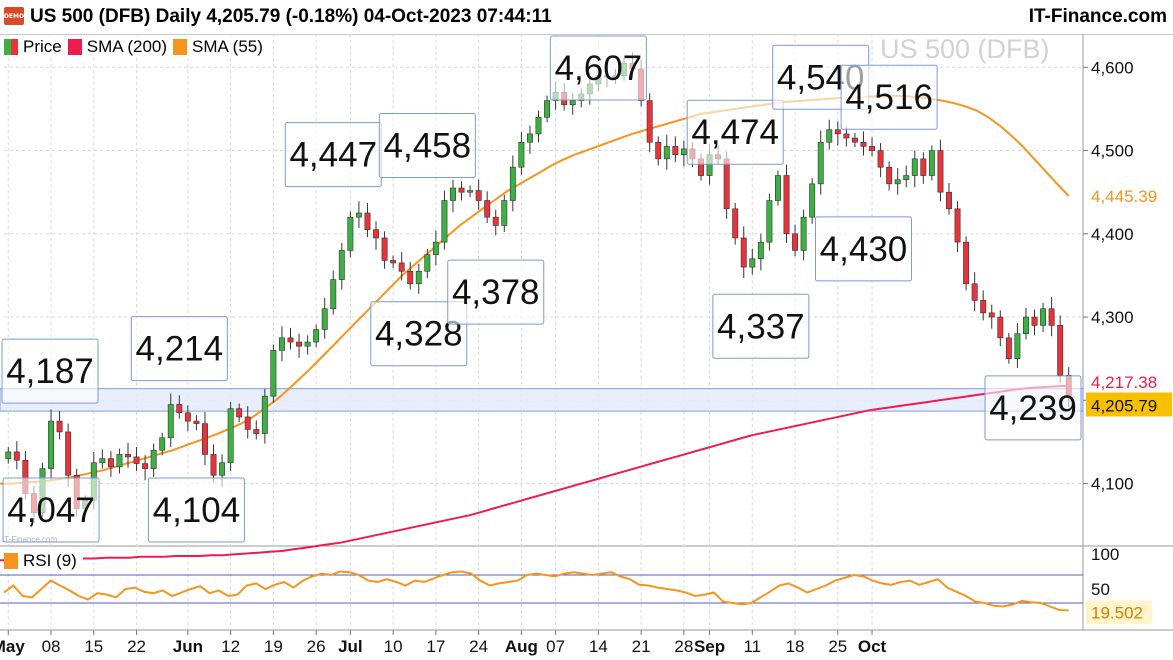  I want to click on annotation-label: 4,214, so click(180, 349).